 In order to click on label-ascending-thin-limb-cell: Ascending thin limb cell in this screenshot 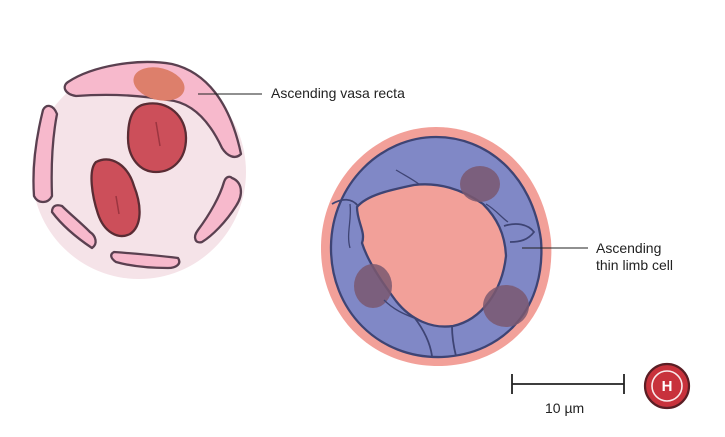, I will do `click(634, 257)`.